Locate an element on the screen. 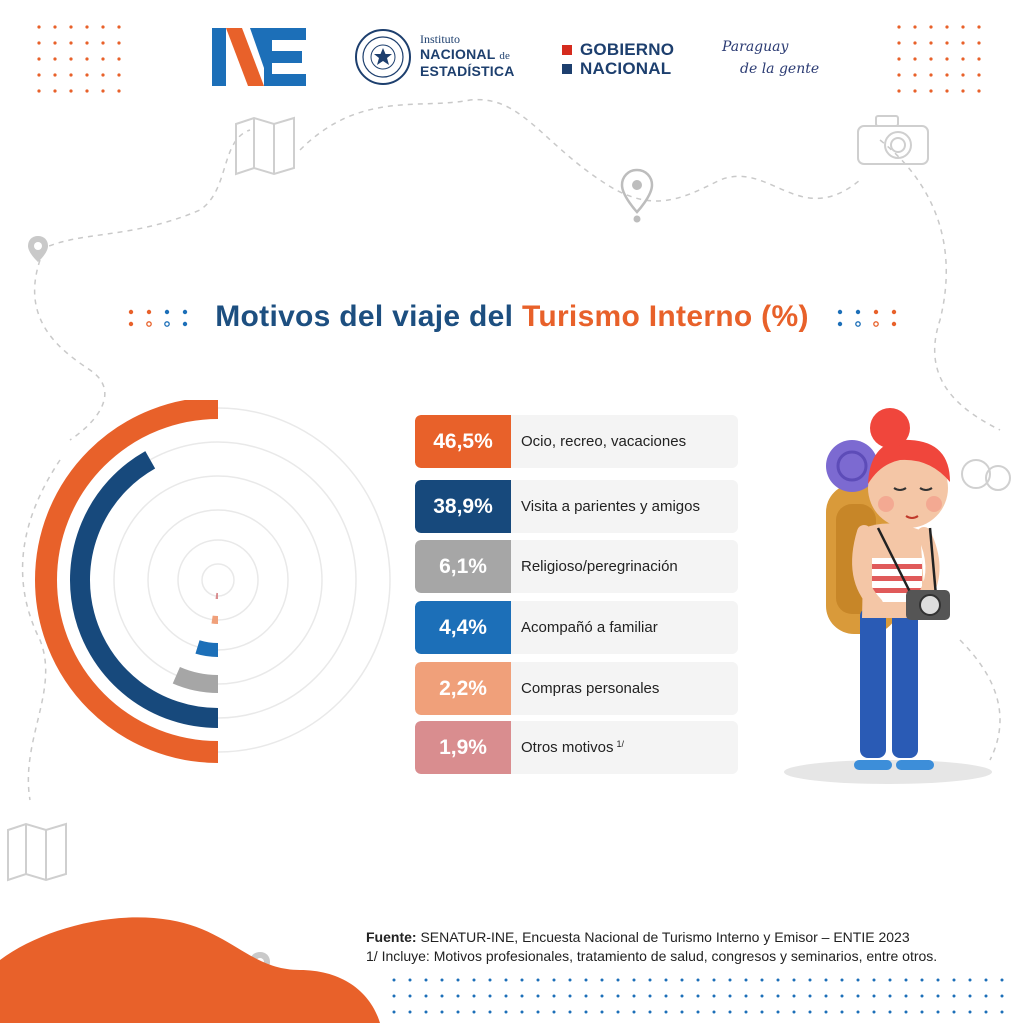 The height and width of the screenshot is (1023, 1024). chart-title-part2: Turismo Interno (%) is located at coordinates (665, 316).